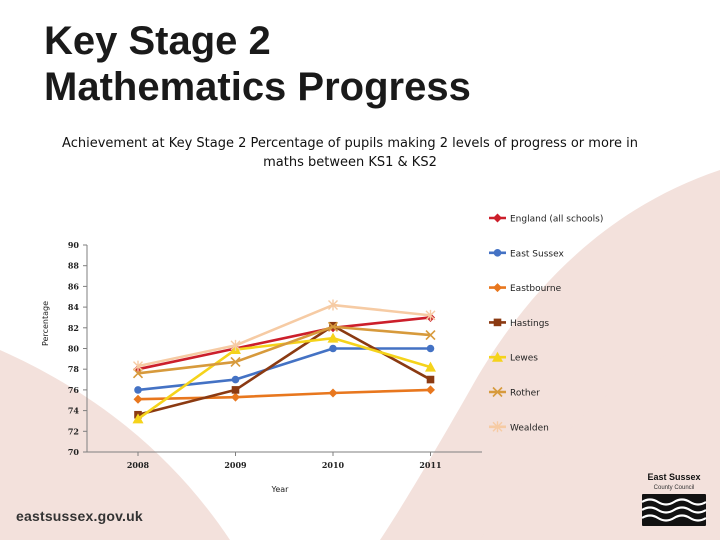 This screenshot has width=720, height=540. I want to click on title-line-2: Mathematics Progress, so click(257, 87).